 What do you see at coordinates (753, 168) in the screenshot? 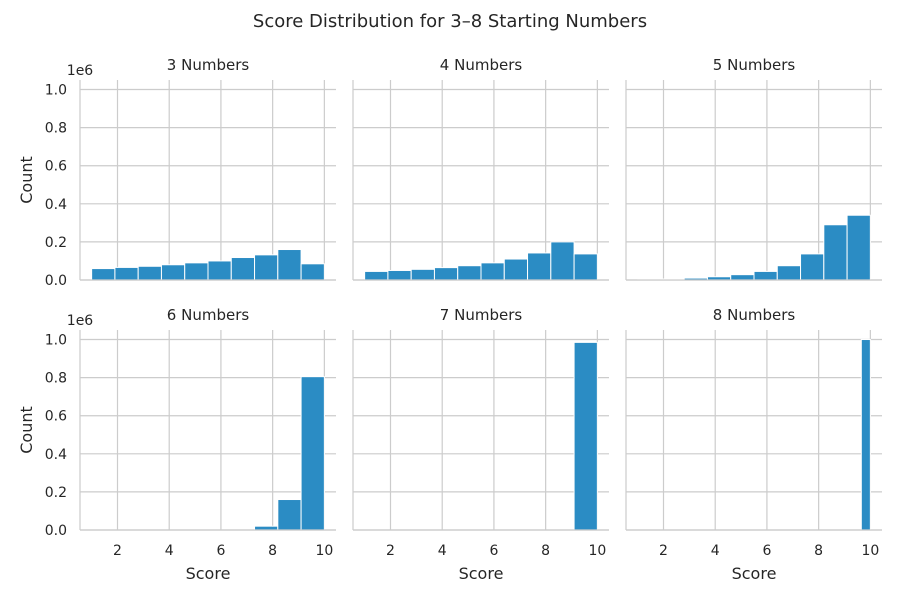
I see `facet-panel: 5 Numbers` at bounding box center [753, 168].